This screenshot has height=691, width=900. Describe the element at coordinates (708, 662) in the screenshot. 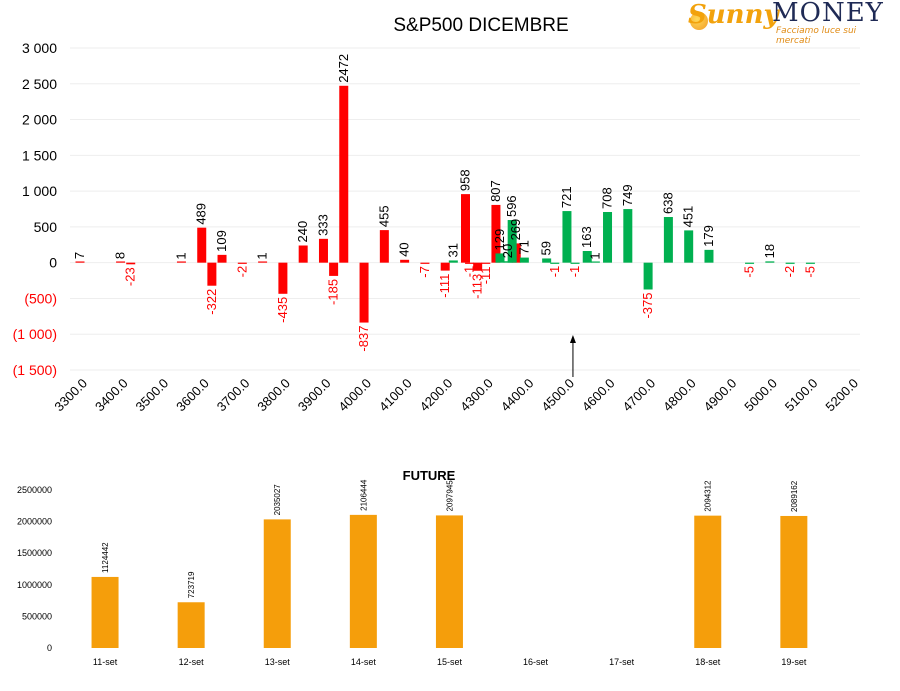

I see `x-tick-label: 18-set` at that location.